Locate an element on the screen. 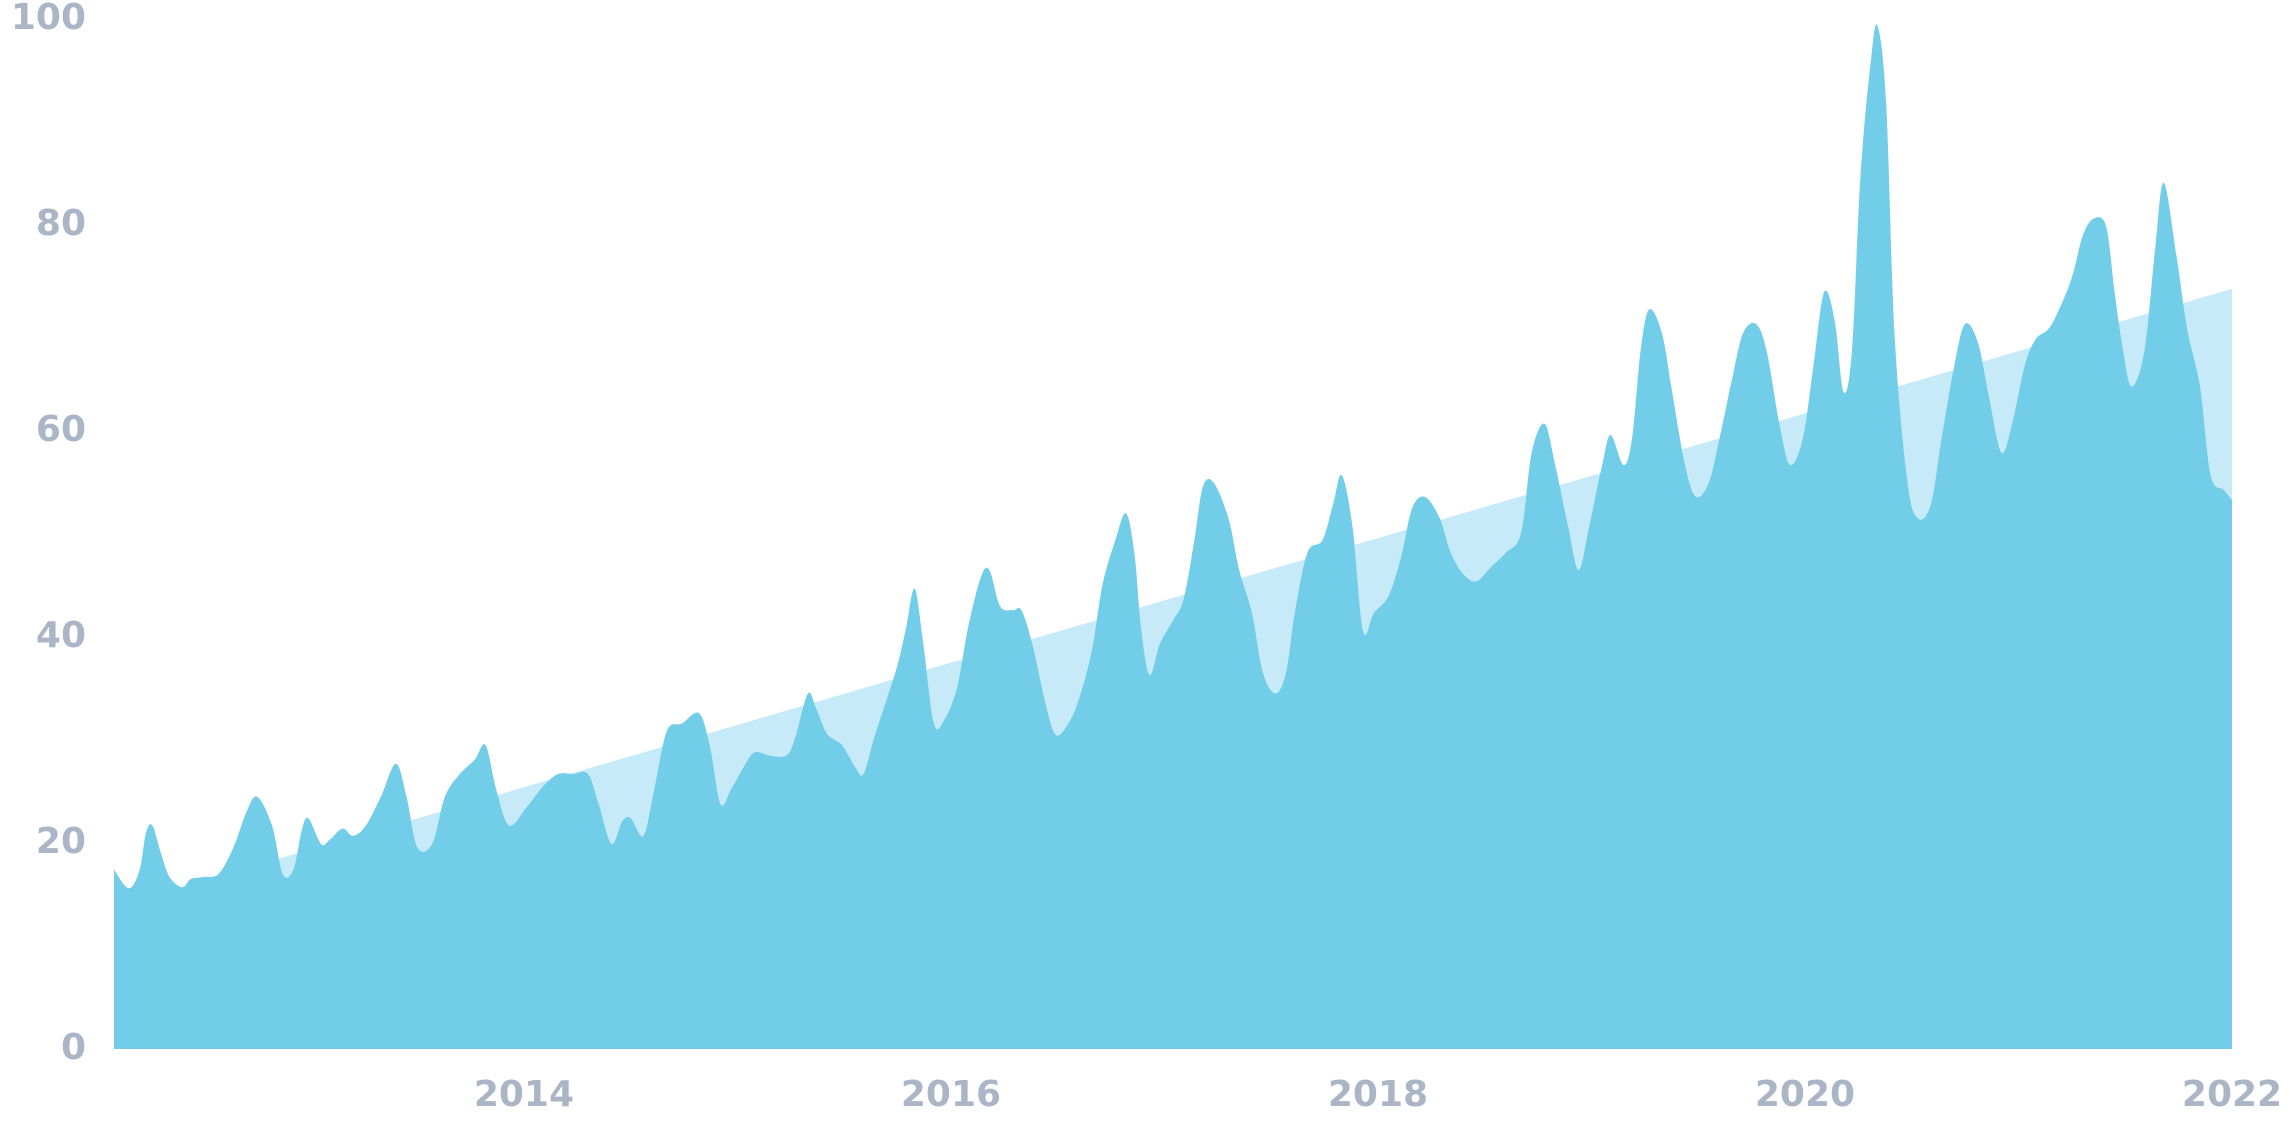  x-tick-label: 2020 is located at coordinates (1805, 1094).